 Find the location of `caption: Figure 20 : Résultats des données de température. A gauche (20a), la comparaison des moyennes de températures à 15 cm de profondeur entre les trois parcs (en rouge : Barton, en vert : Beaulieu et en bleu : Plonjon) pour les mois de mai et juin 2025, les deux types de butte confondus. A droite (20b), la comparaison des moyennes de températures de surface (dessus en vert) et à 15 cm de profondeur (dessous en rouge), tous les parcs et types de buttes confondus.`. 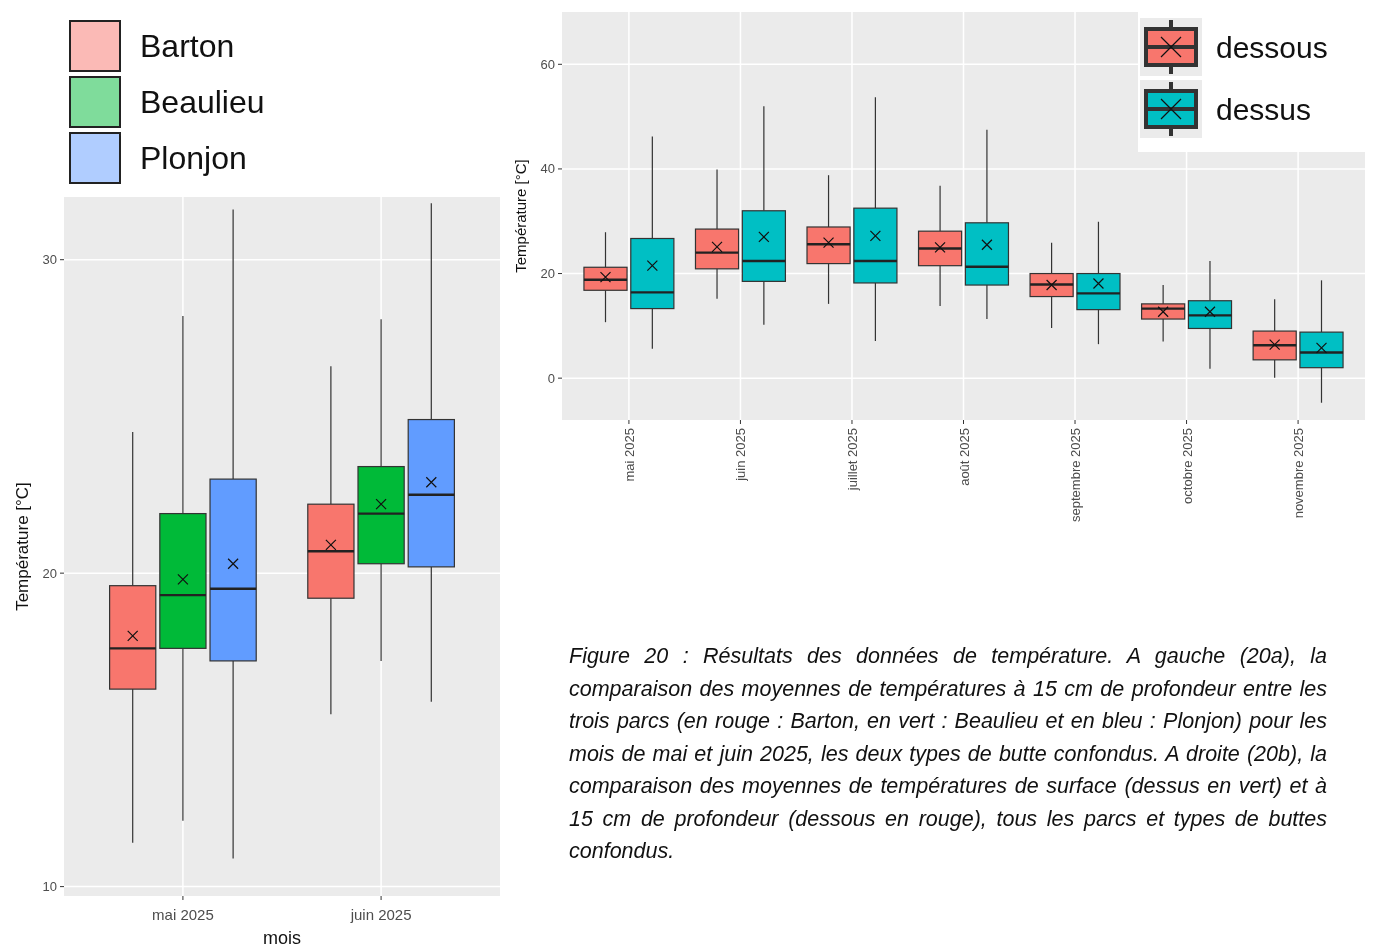

caption: Figure 20 : Résultats des données de température. A gauche (20a), la comparaison des moyennes de températures à 15 cm de profondeur entre les trois parcs (en rouge : Barton, en vert : Beaulieu et en bleu : Plonjon) pour les mois de mai et juin 2025, les deux types de butte confondus. A droite (20b), la comparaison des moyennes de températures de surface (dessus en vert) et à 15 cm de profondeur (dessous en rouge), tous les parcs et types de buttes confondus. is located at coordinates (948, 754).